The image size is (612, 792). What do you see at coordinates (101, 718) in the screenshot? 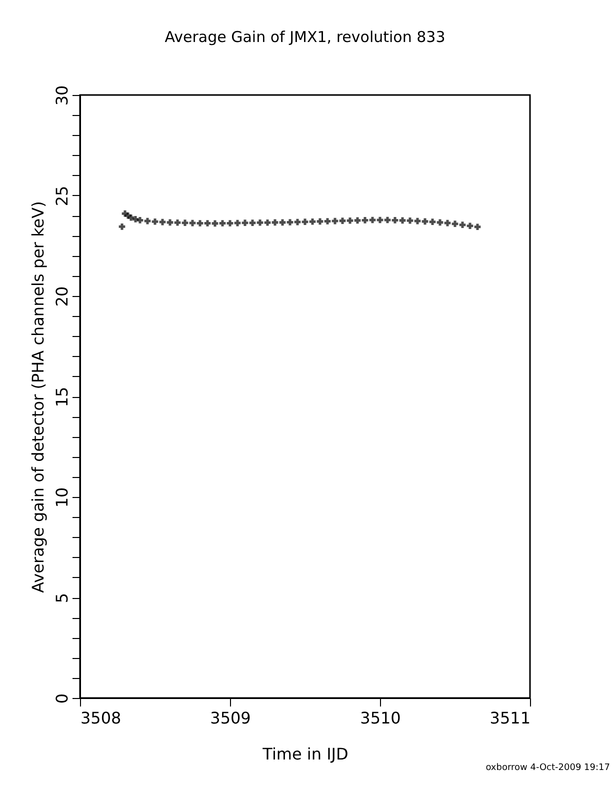
I see `x-tick-label: 3508` at bounding box center [101, 718].